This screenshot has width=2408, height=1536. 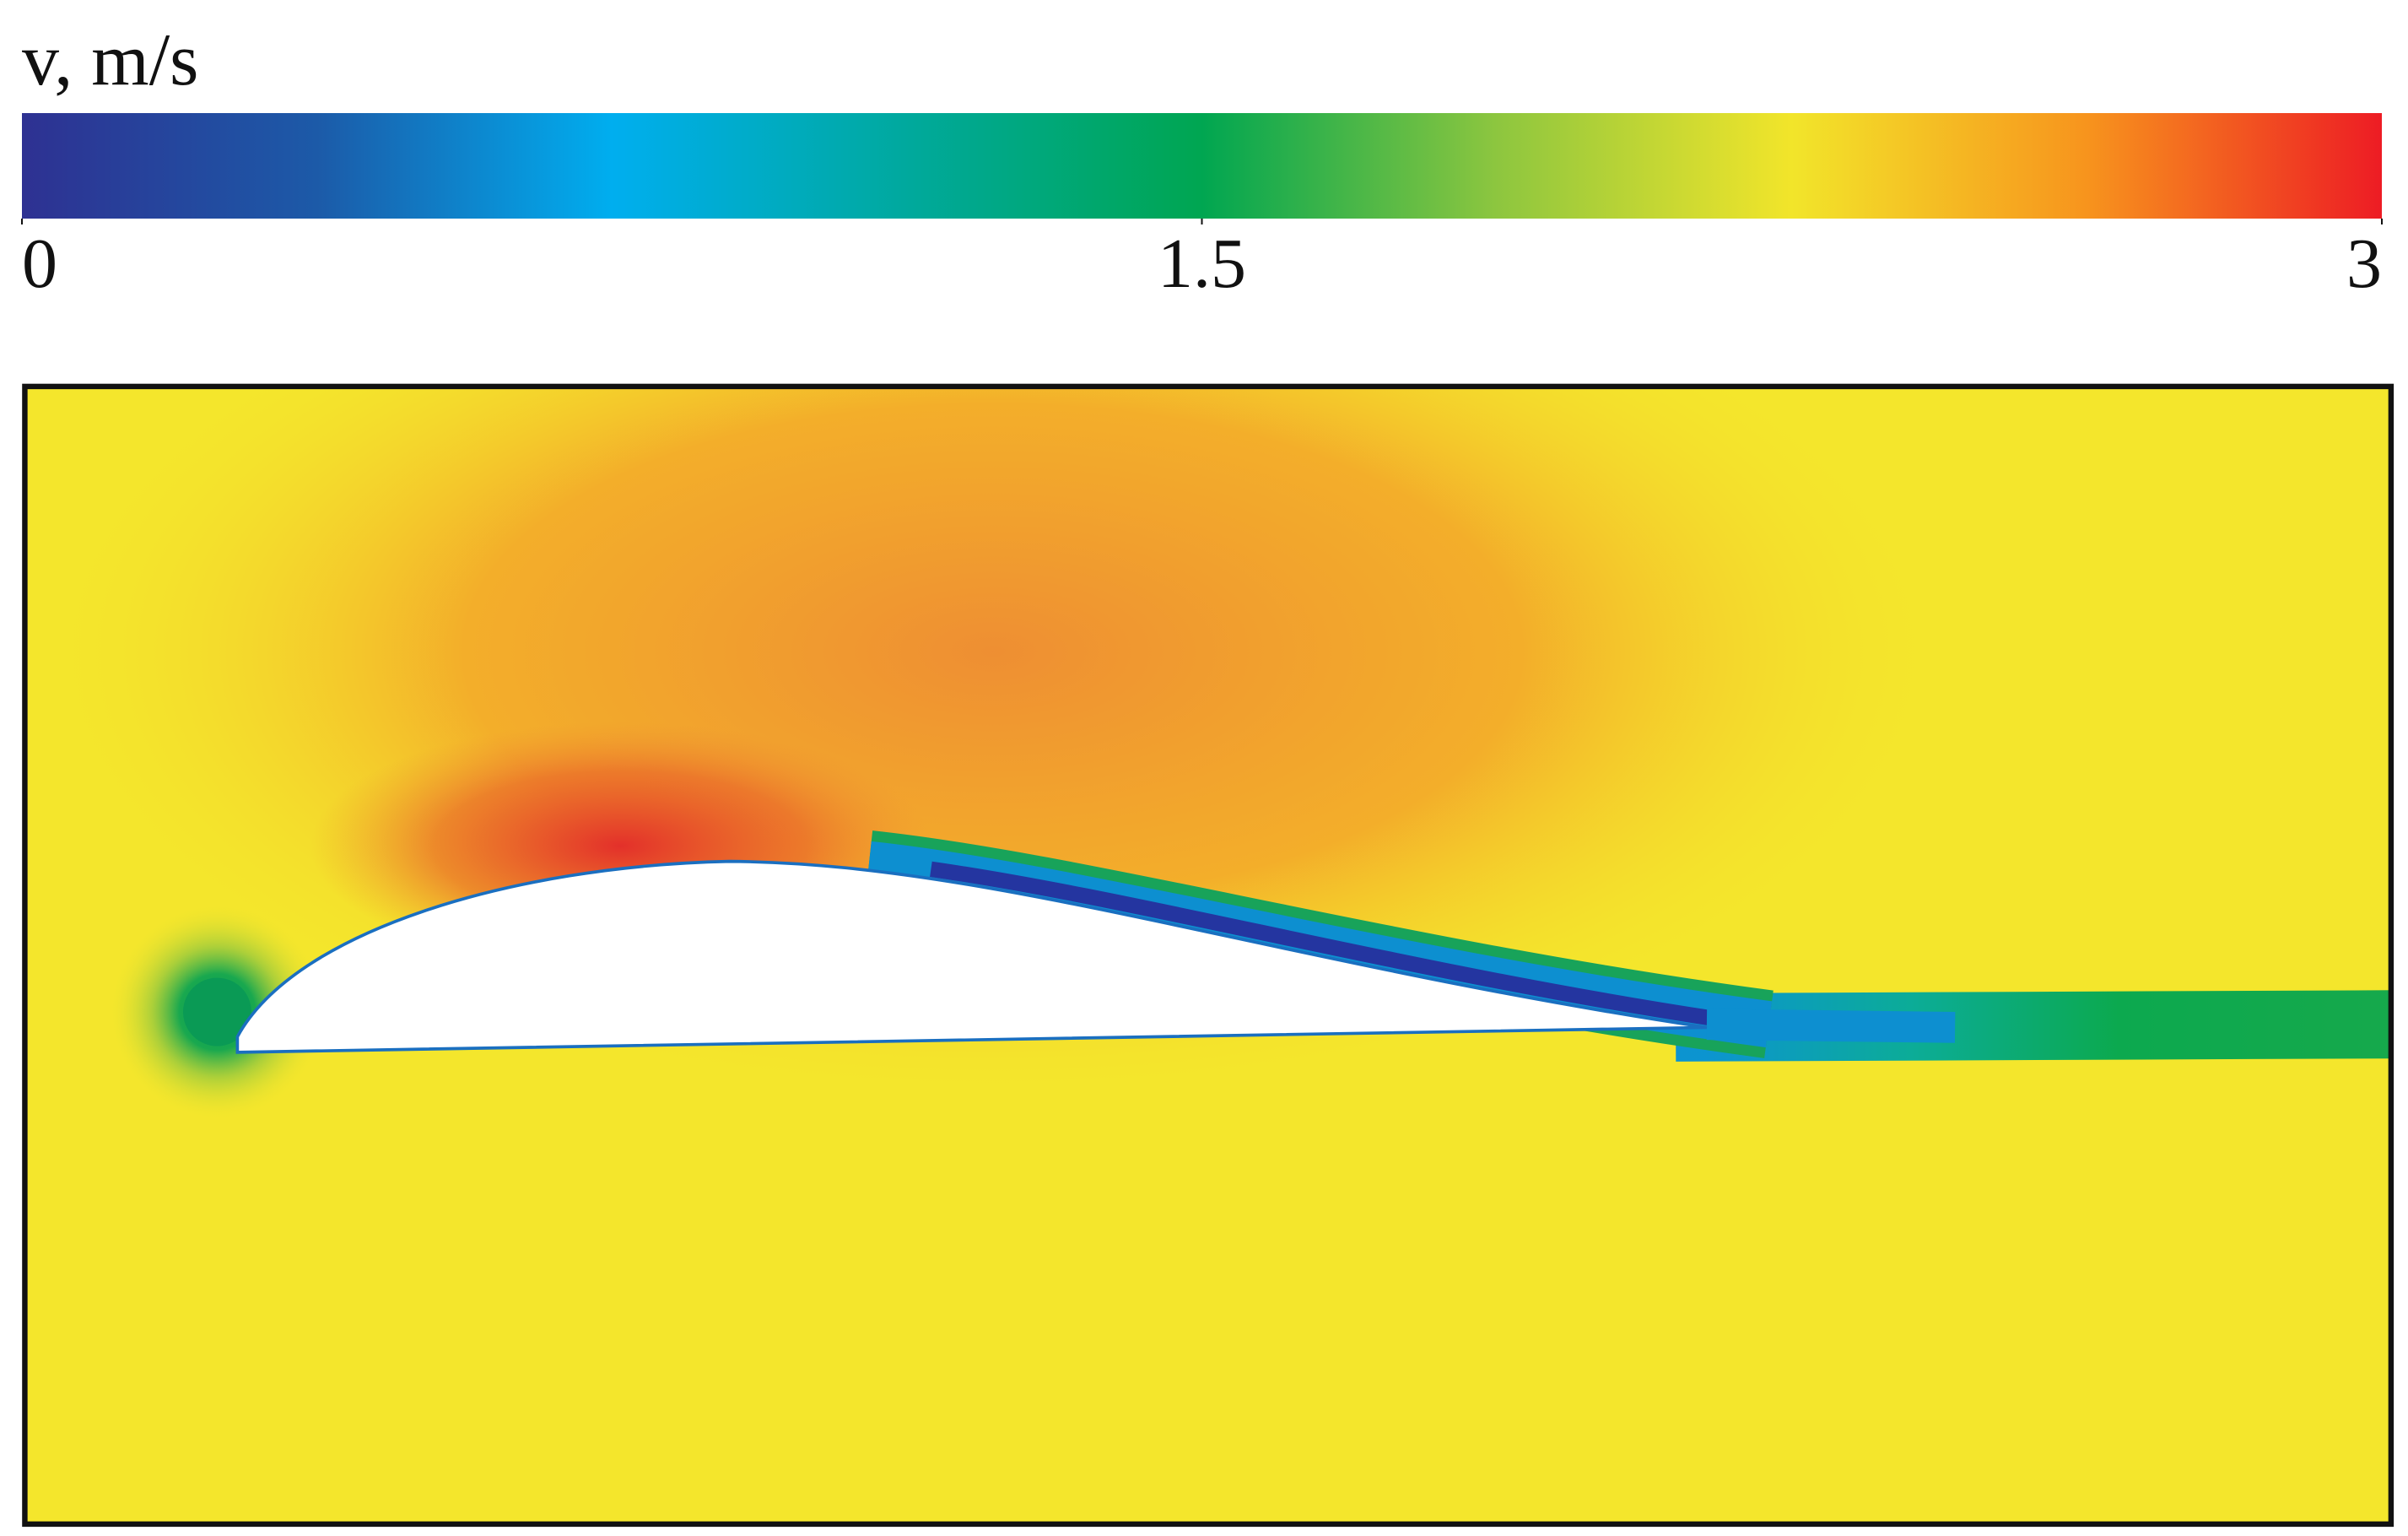 What do you see at coordinates (1202, 166) in the screenshot?
I see `colorbar` at bounding box center [1202, 166].